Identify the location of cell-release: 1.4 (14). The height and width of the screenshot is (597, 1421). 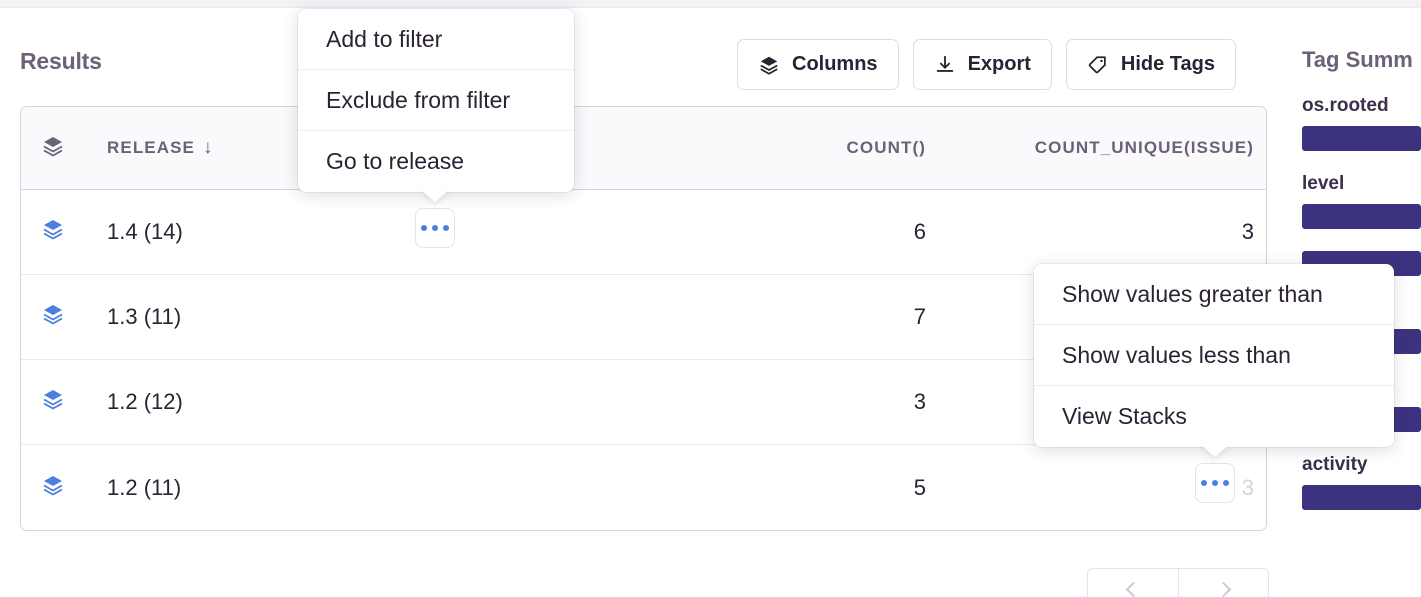
(313, 232).